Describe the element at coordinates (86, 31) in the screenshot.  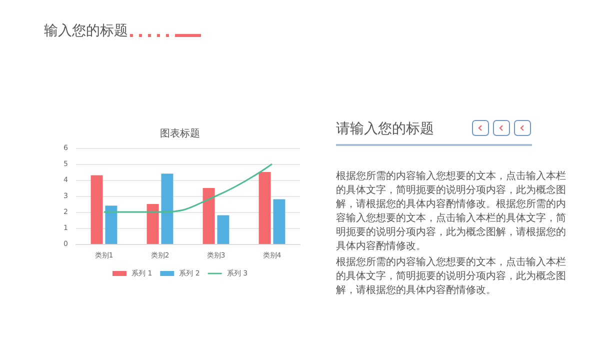
I see `text: 输入您的标题` at that location.